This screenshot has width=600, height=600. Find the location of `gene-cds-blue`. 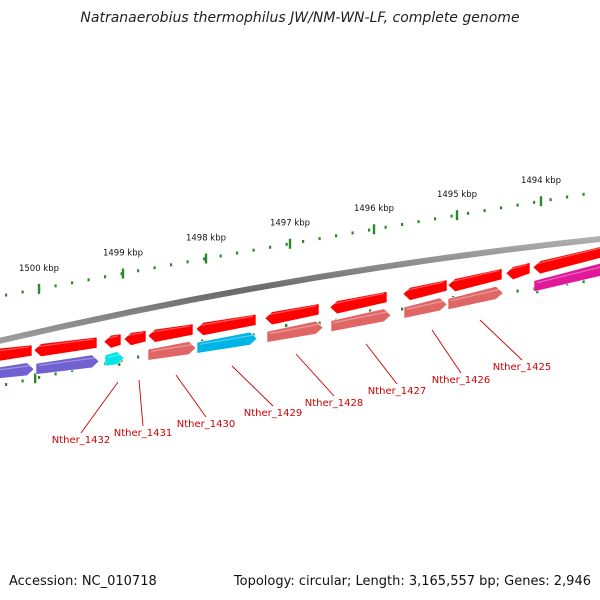

gene-cds-blue is located at coordinates (227, 342).